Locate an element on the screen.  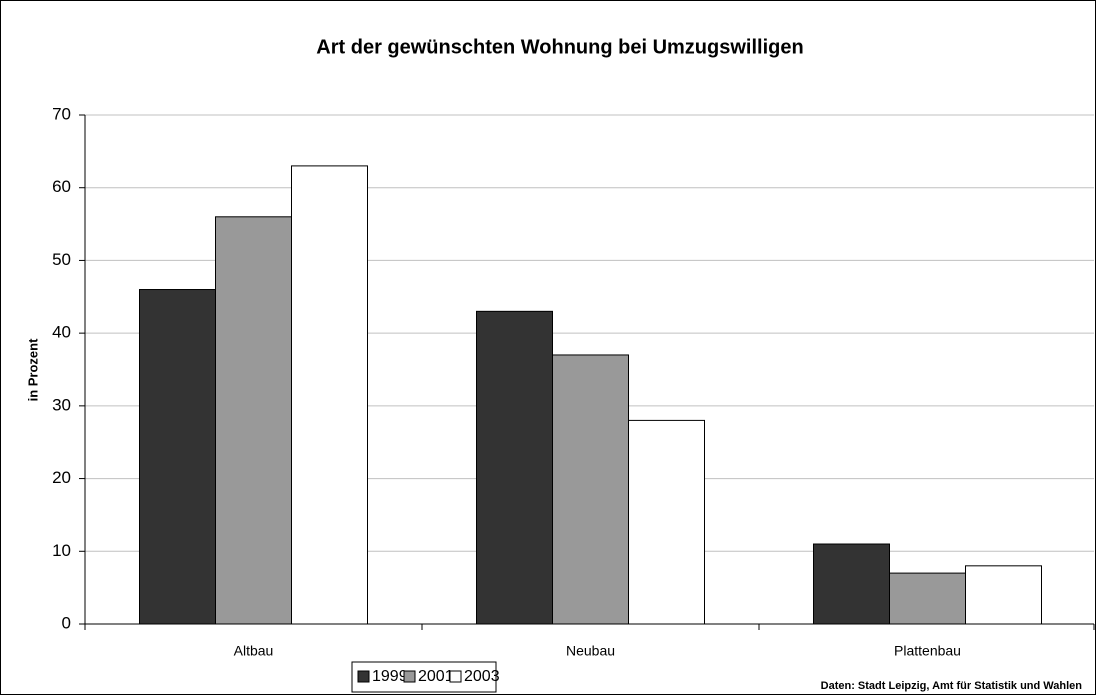
y-tick-label: 50 is located at coordinates (61, 259).